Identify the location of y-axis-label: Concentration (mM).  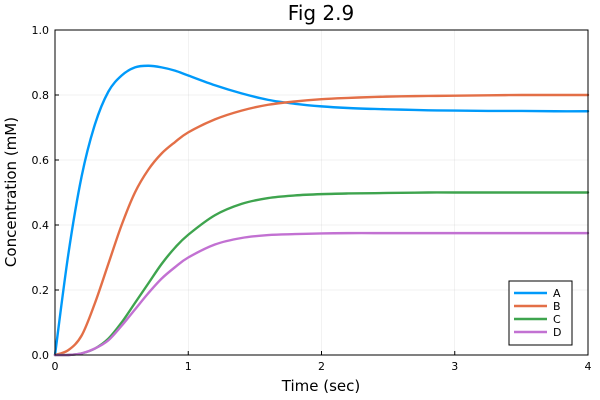
(11, 192).